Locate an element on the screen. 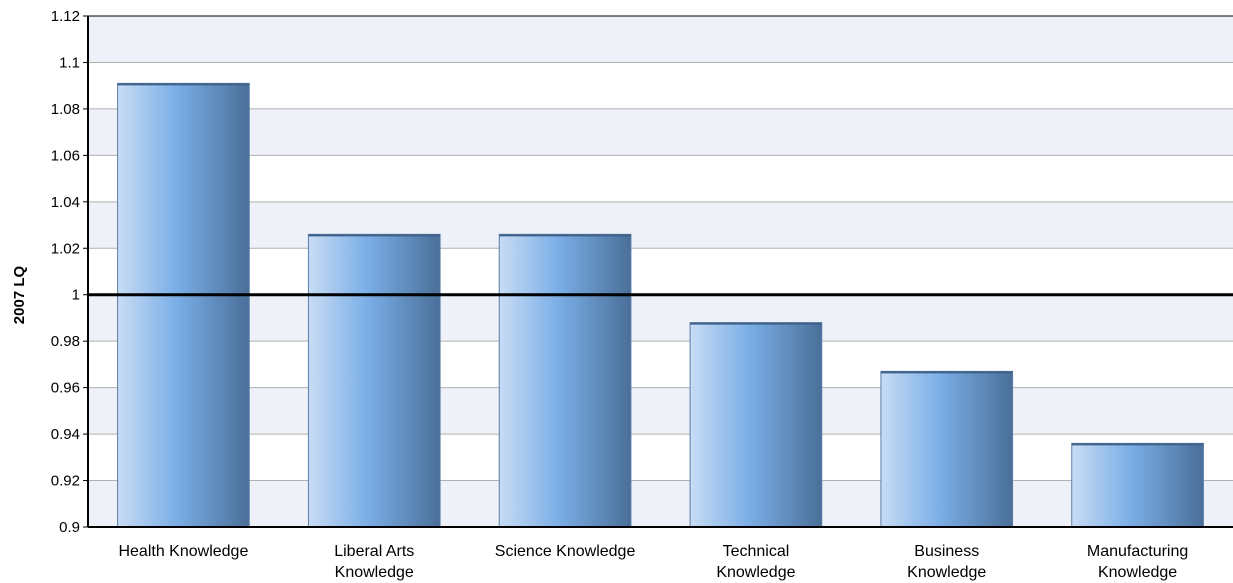 This screenshot has width=1233, height=583. y-tick-label: 1.04 is located at coordinates (65, 202).